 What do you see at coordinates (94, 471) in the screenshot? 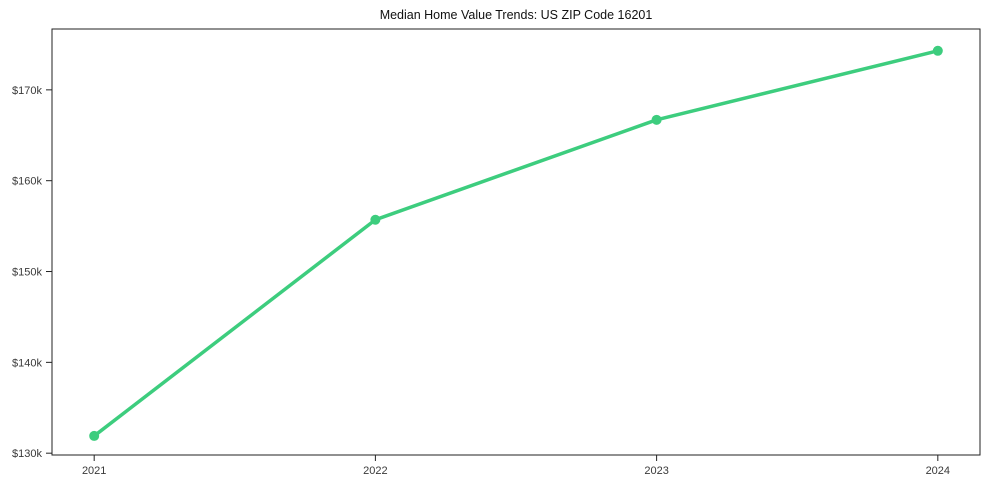
I see `x-tick-label: 2021` at bounding box center [94, 471].